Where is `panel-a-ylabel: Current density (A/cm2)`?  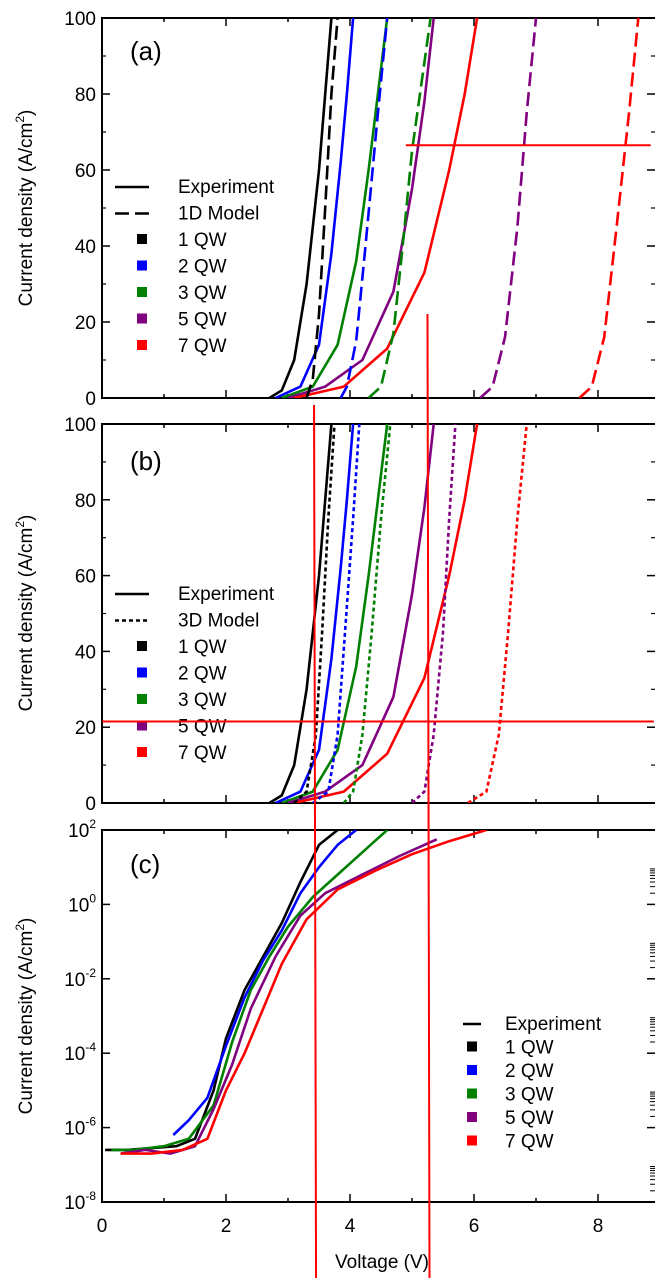 panel-a-ylabel: Current density (A/cm2) is located at coordinates (25, 208).